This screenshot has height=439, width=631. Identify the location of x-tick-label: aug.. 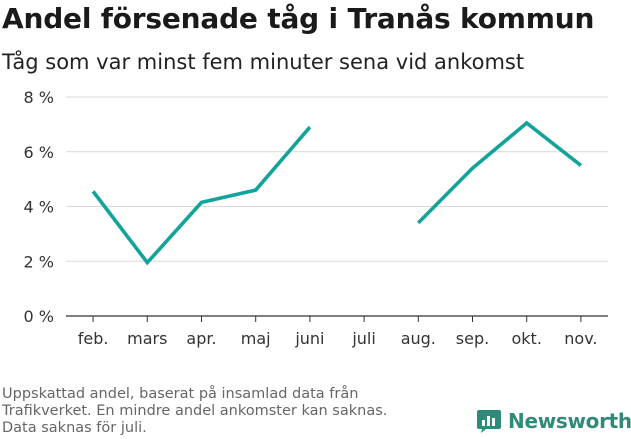
(418, 338).